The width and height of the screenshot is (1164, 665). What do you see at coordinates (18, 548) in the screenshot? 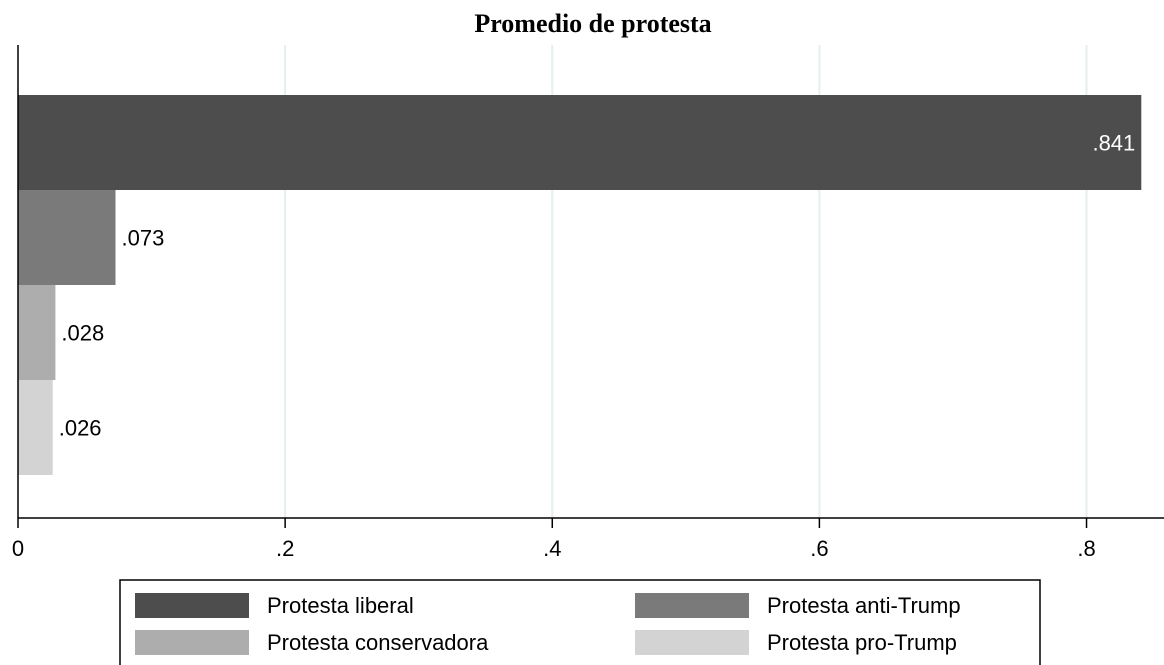
I see `x-tick-label: 0` at bounding box center [18, 548].